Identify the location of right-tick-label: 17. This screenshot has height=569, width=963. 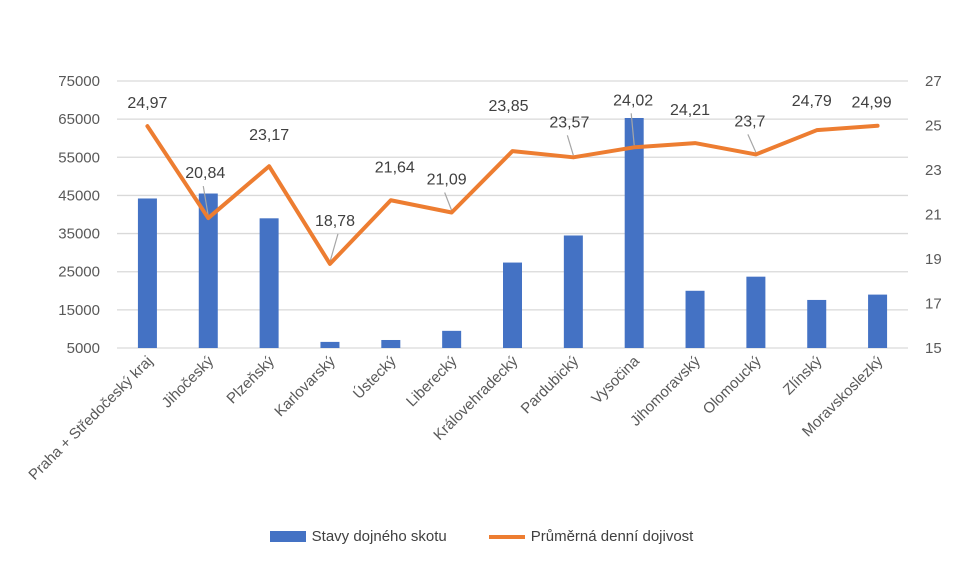
(933, 304).